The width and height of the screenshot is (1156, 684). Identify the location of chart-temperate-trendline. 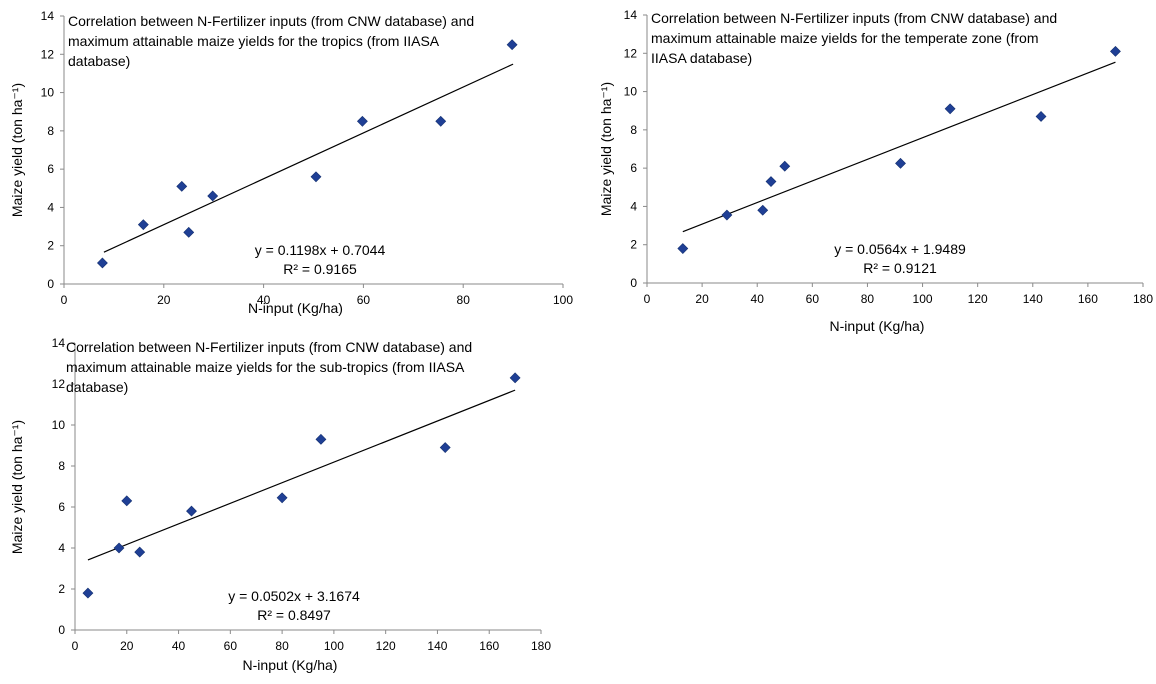
(899, 147).